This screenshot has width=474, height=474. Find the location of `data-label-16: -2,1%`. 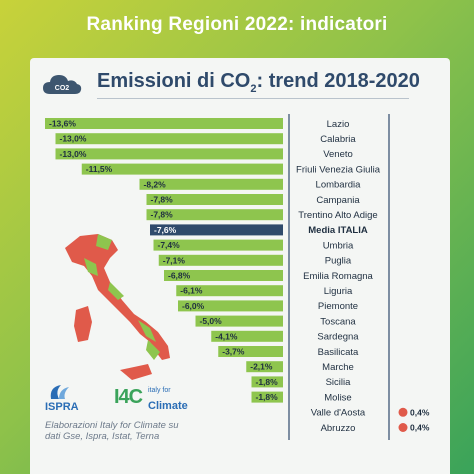

data-label-16: -2,1% is located at coordinates (261, 367).